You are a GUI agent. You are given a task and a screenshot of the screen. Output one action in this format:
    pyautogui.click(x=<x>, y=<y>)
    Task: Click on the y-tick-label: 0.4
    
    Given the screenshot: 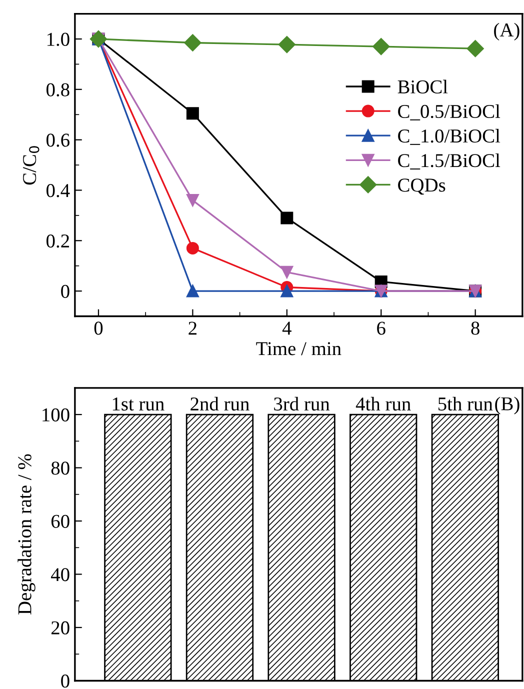 What is the action you would take?
    pyautogui.click(x=58, y=191)
    